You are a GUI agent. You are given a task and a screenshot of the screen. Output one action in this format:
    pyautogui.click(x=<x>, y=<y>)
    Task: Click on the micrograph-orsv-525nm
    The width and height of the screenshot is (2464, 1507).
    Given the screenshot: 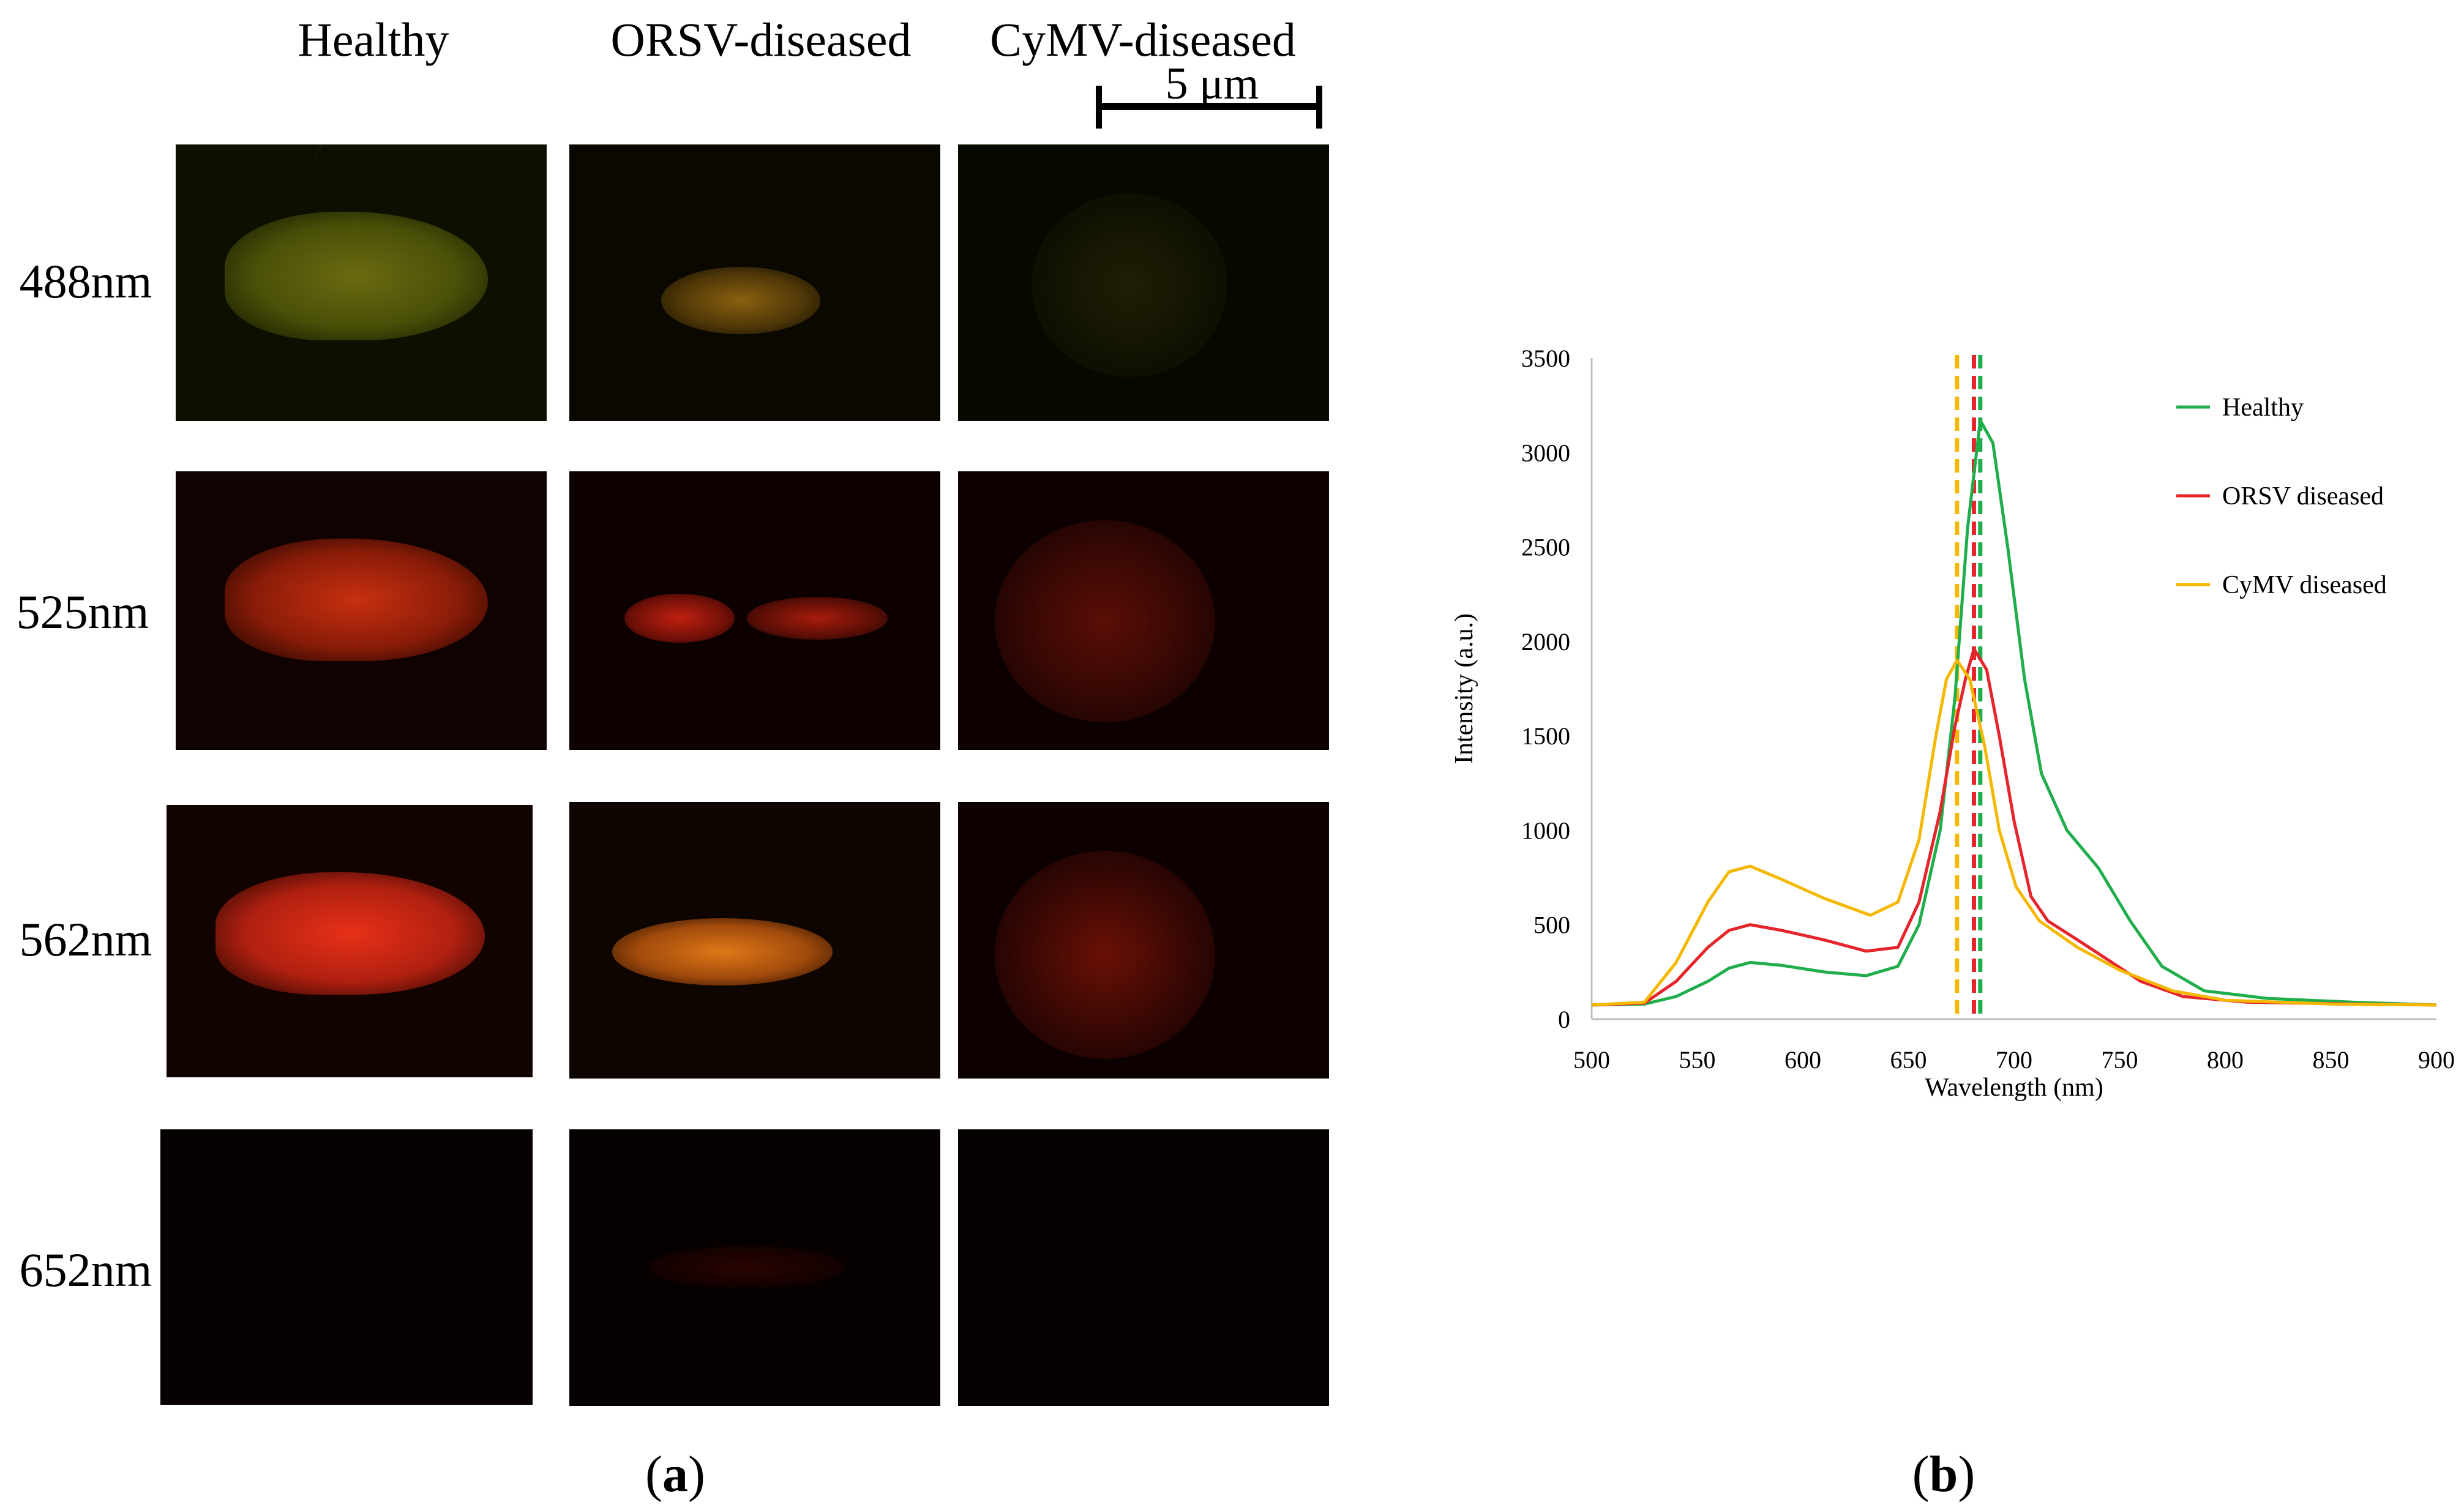 What is the action you would take?
    pyautogui.click(x=754, y=610)
    